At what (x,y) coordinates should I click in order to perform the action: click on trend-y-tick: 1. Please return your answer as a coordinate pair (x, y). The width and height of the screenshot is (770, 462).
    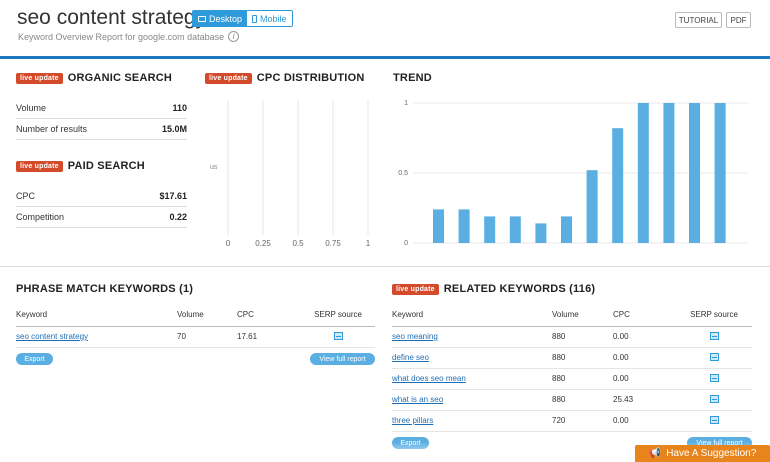
    Looking at the image, I should click on (406, 103).